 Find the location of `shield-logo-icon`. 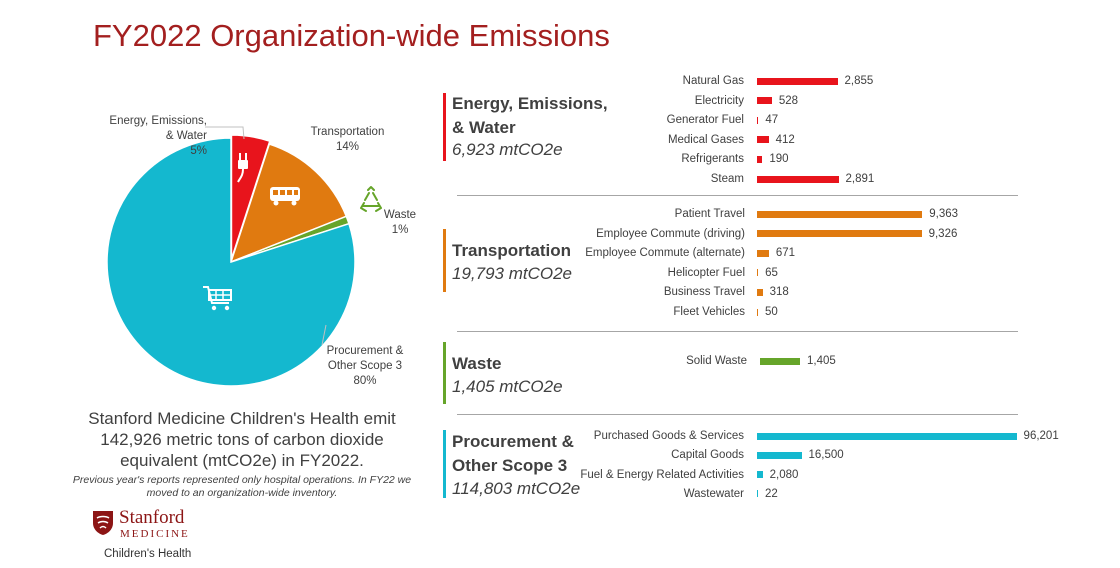

shield-logo-icon is located at coordinates (103, 523).